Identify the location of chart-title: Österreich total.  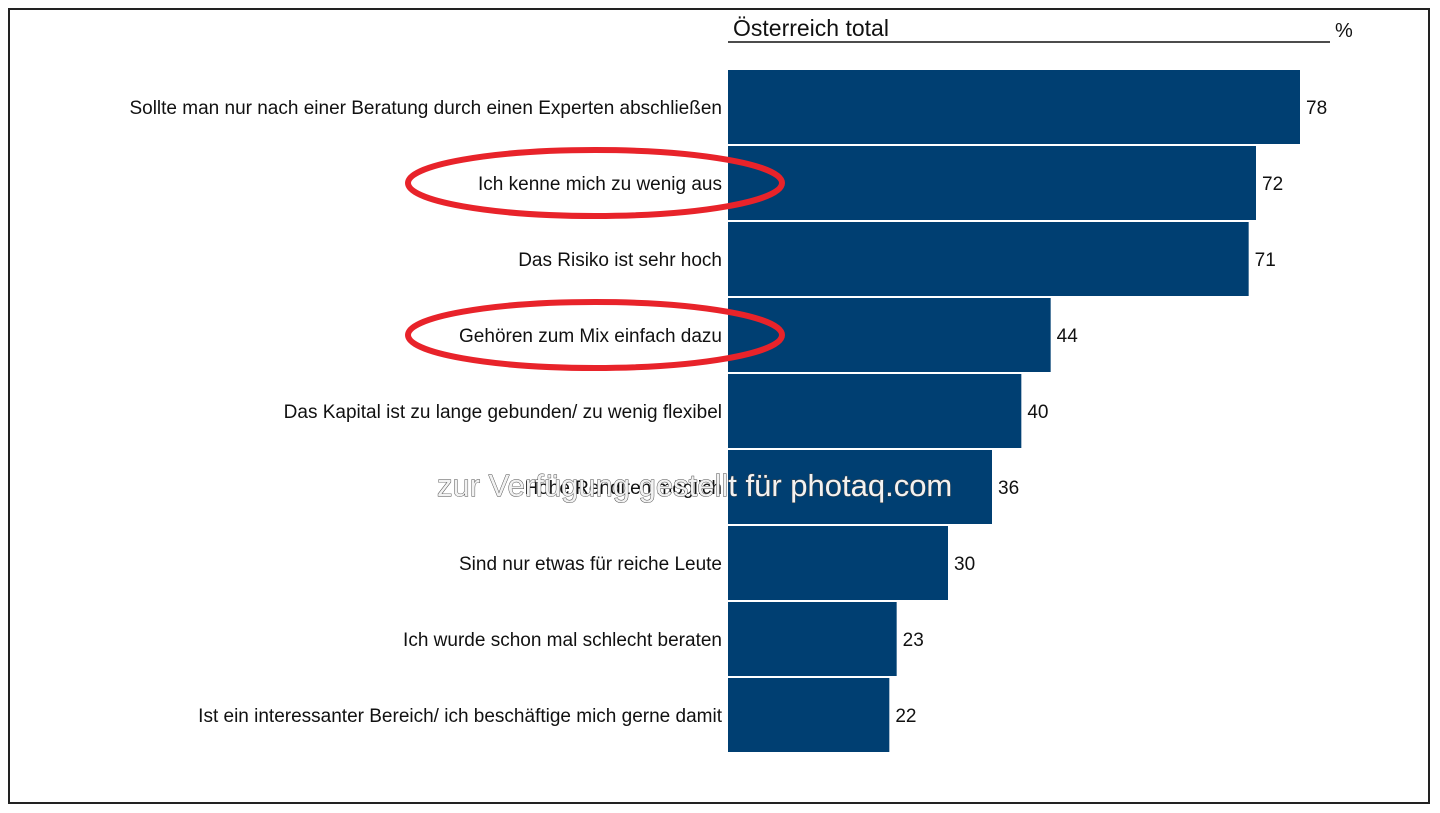
(811, 28).